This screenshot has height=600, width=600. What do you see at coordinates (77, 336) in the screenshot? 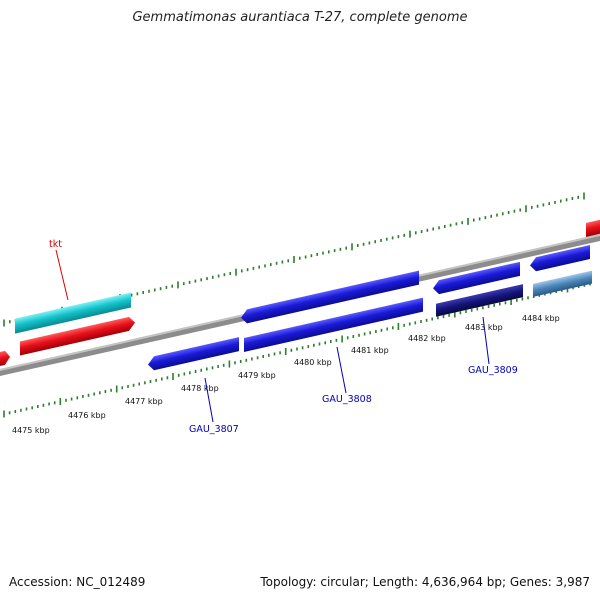
I see `gene-red-reverse` at bounding box center [77, 336].